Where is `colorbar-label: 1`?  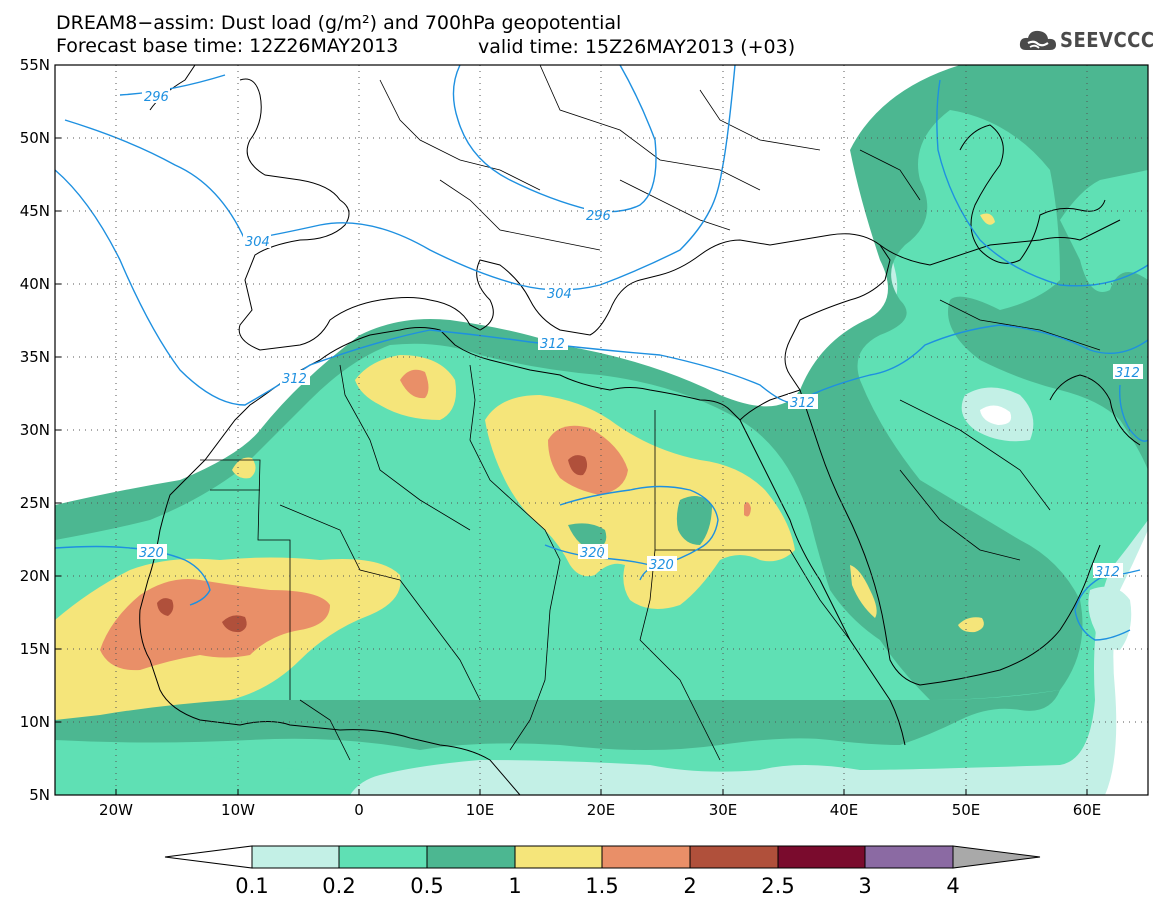
colorbar-label: 1 is located at coordinates (514, 886).